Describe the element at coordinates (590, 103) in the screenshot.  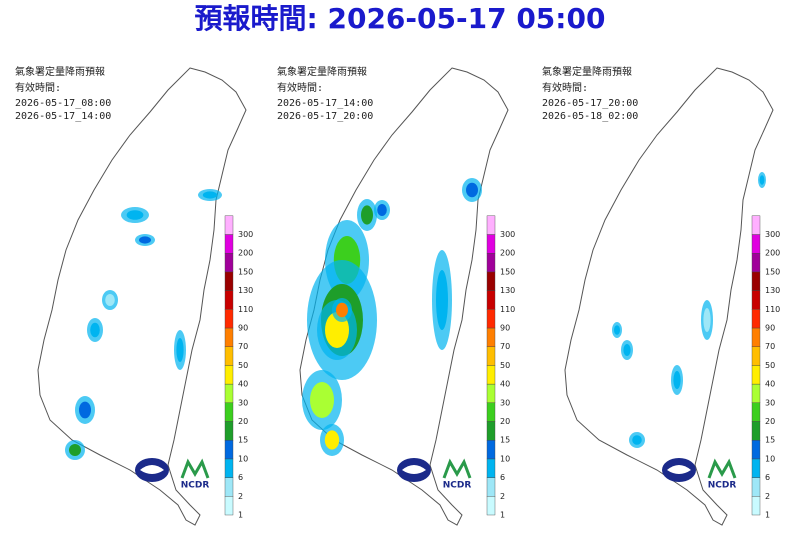
I see `panel-start: 2026-05-17_20:00` at that location.